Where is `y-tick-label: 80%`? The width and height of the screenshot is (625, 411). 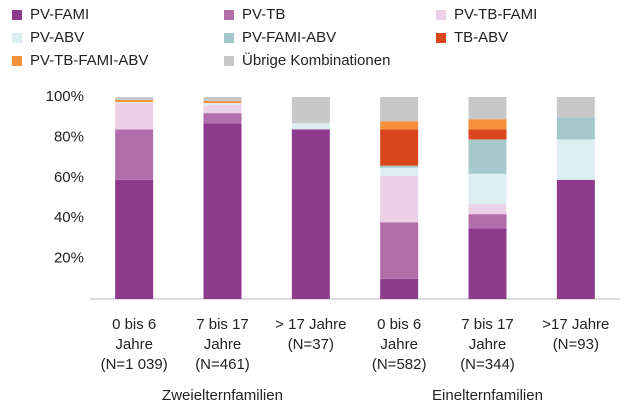
y-tick-label: 80% is located at coordinates (69, 136).